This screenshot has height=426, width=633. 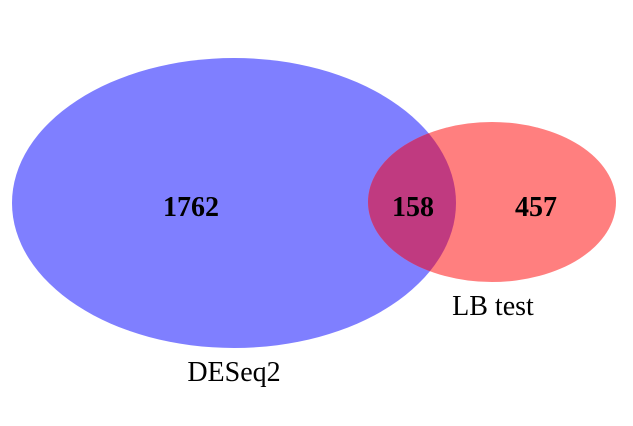 What do you see at coordinates (493, 306) in the screenshot?
I see `lb-test-label: LB test` at bounding box center [493, 306].